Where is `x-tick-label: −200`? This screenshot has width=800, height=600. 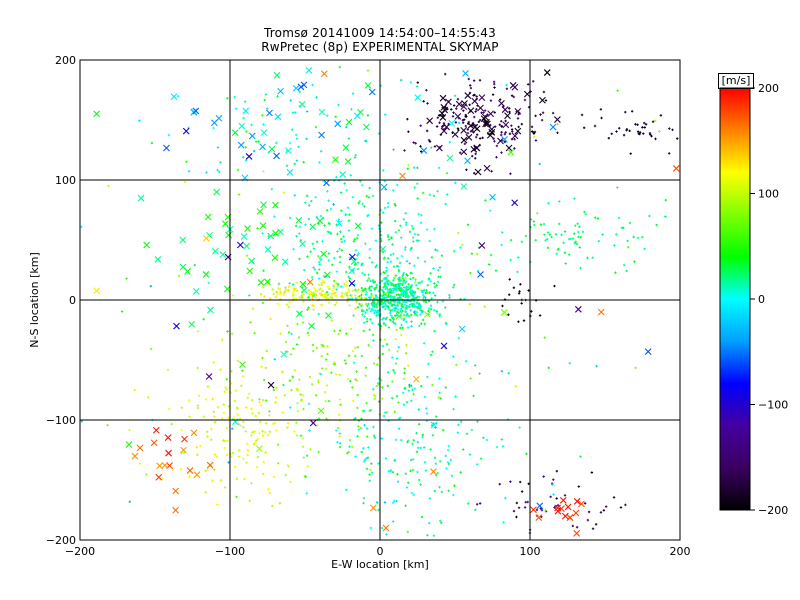 x-tick-label: −200 is located at coordinates (80, 551).